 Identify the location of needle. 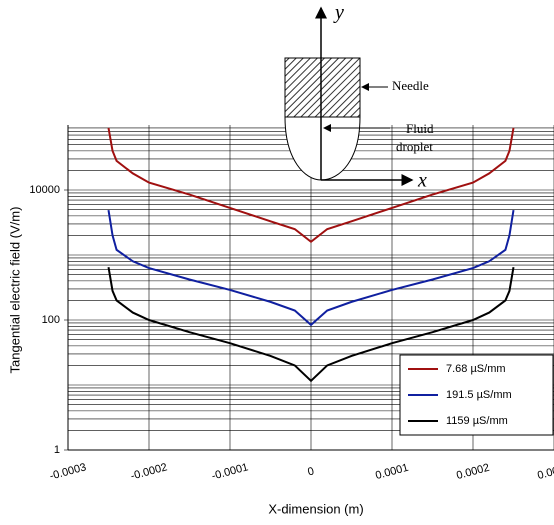
(322, 87).